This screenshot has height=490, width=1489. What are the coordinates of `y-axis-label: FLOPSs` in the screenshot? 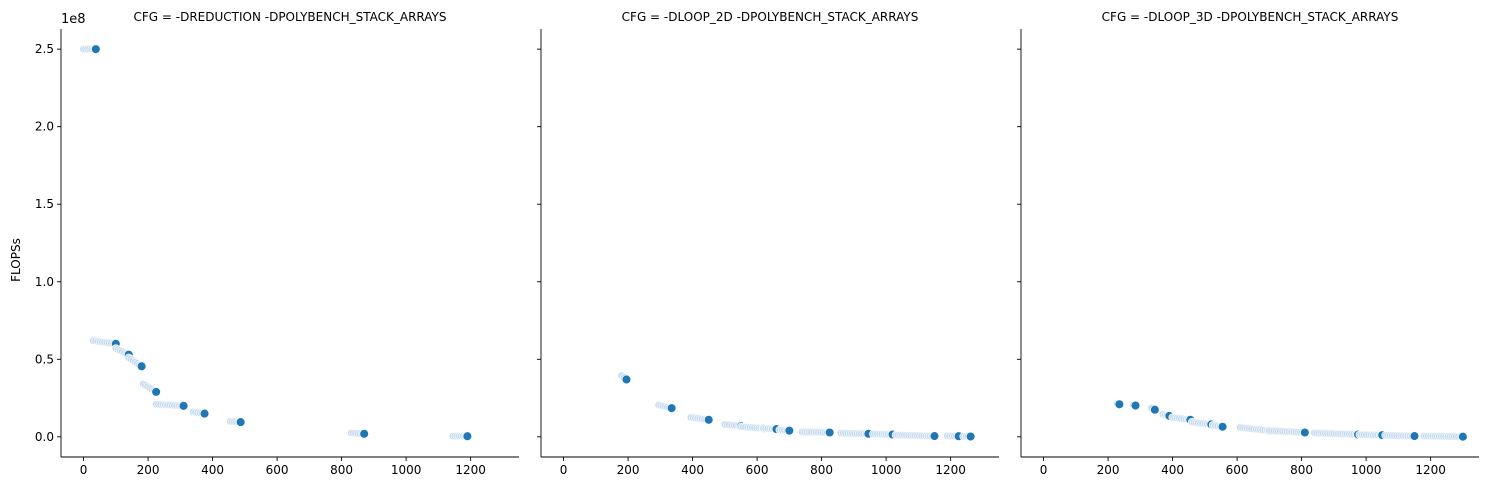 It's located at (16, 260).